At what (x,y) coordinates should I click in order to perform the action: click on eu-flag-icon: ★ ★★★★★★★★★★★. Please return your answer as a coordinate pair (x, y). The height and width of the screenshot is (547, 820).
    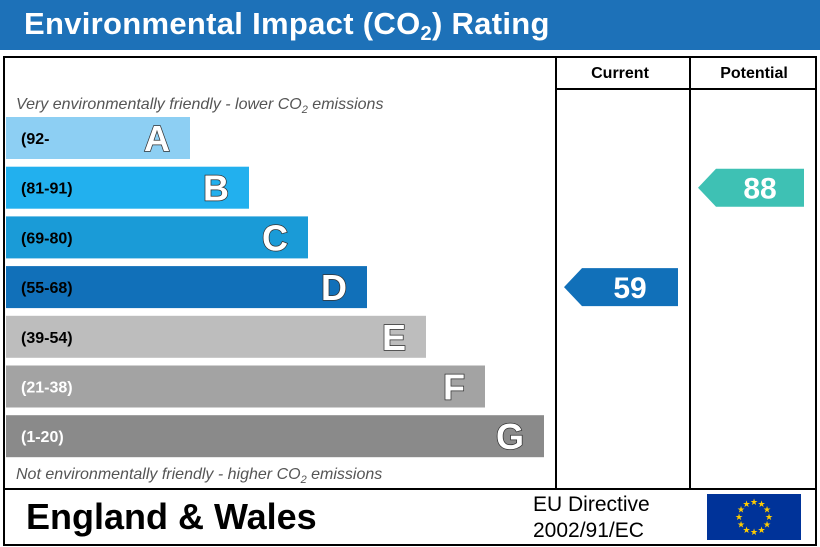
    Looking at the image, I should click on (754, 517).